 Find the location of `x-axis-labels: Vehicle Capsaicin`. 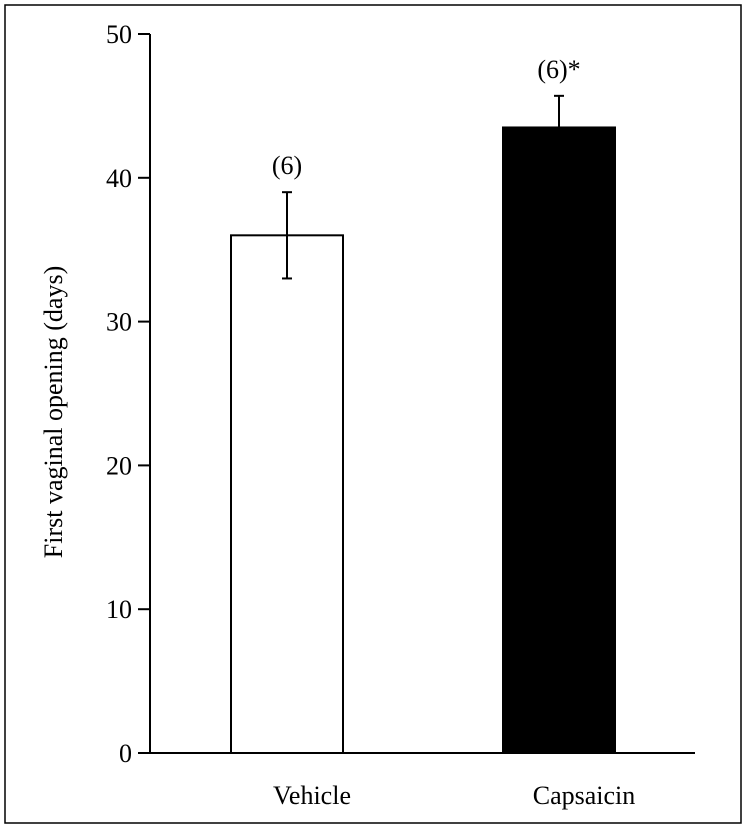

x-axis-labels: Vehicle Capsaicin is located at coordinates (454, 795).